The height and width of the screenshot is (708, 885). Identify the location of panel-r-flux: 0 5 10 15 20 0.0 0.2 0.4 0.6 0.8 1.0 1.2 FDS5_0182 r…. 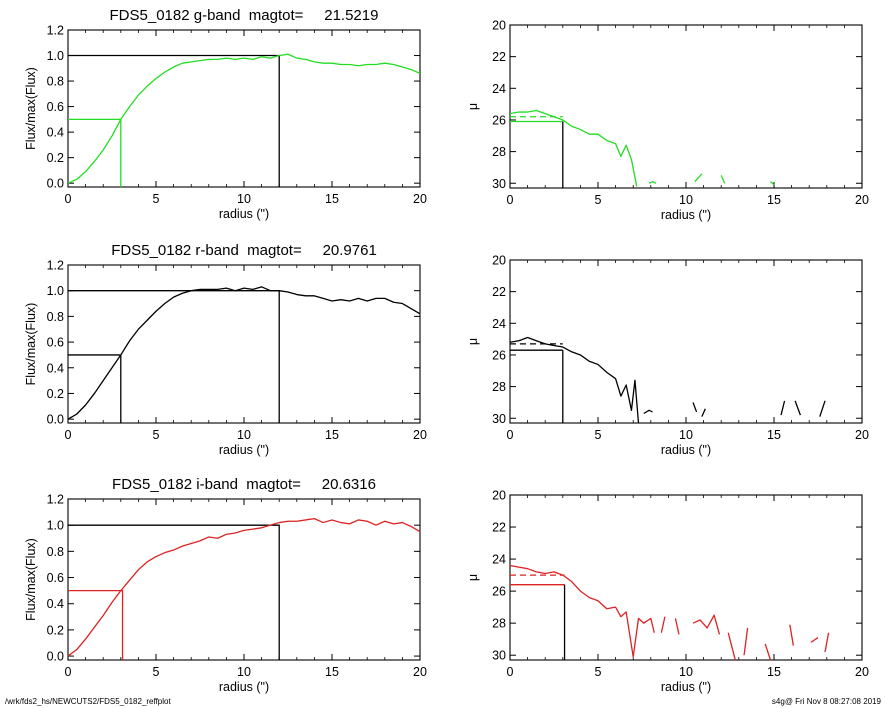
(225, 349).